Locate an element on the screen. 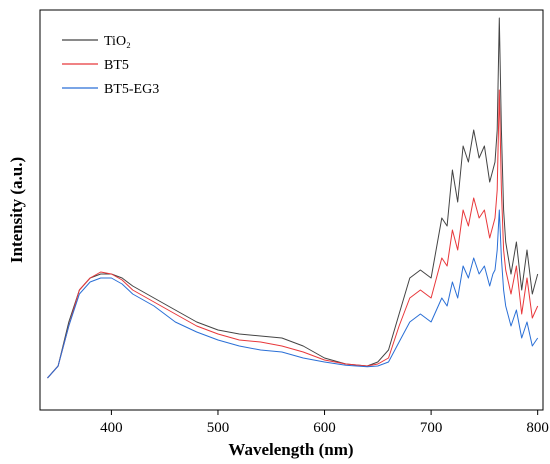  legend: TiO₂ BT5 BT5-EG3 is located at coordinates (110, 65).